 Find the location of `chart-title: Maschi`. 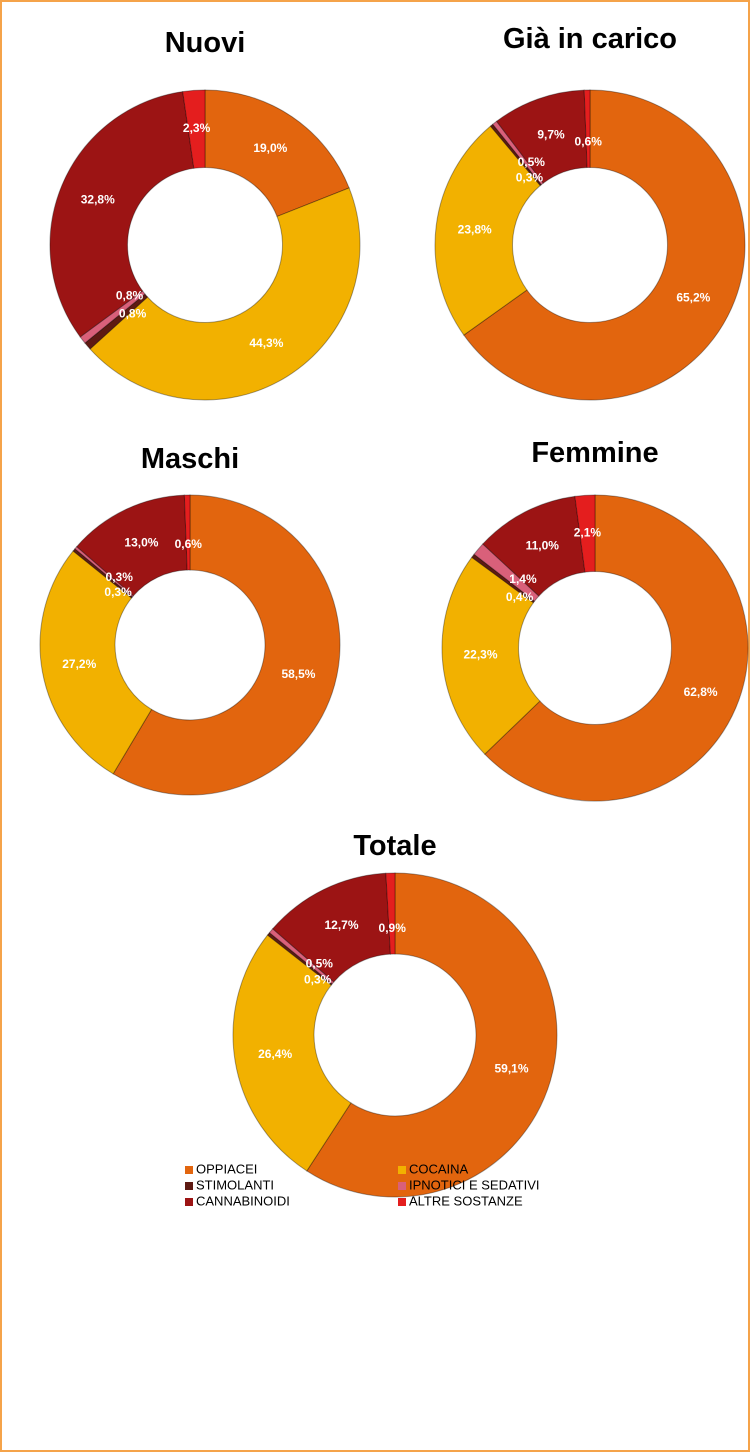

chart-title: Maschi is located at coordinates (190, 459).